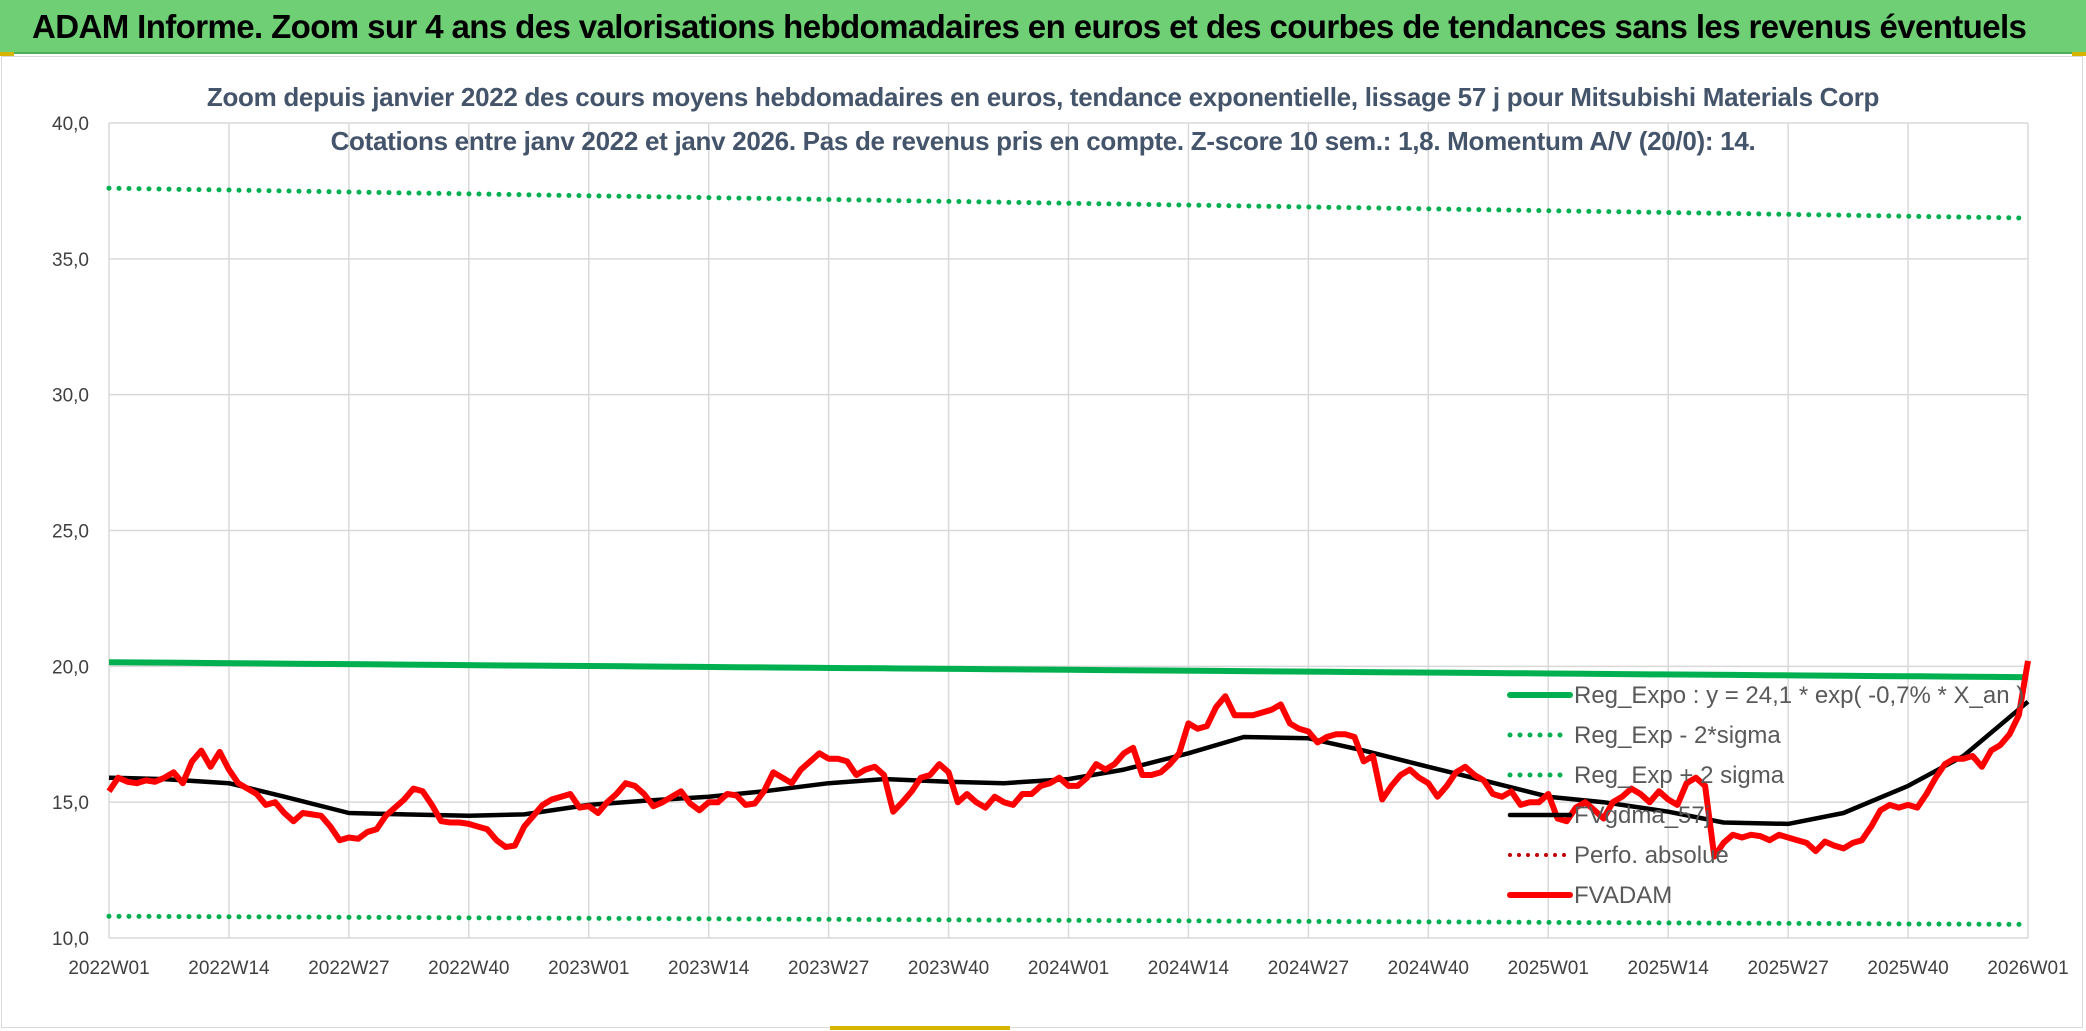  Describe the element at coordinates (1069, 763) in the screenshot. I see `series-fvgdma-57j` at that location.